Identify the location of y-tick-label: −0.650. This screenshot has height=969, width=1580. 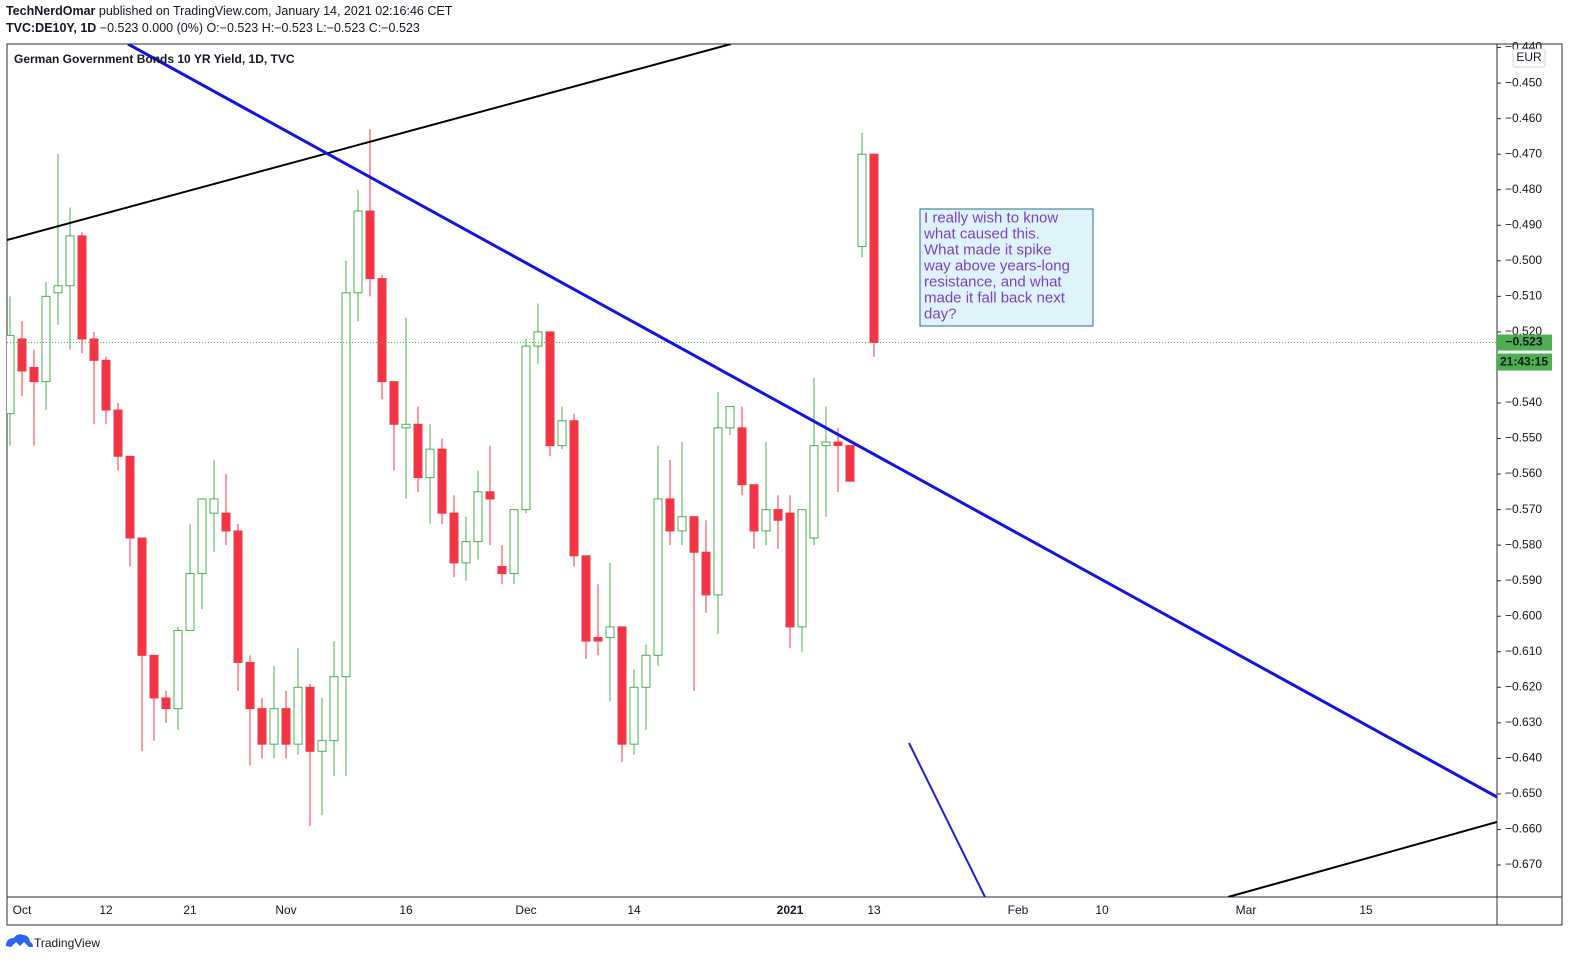
(1523, 793).